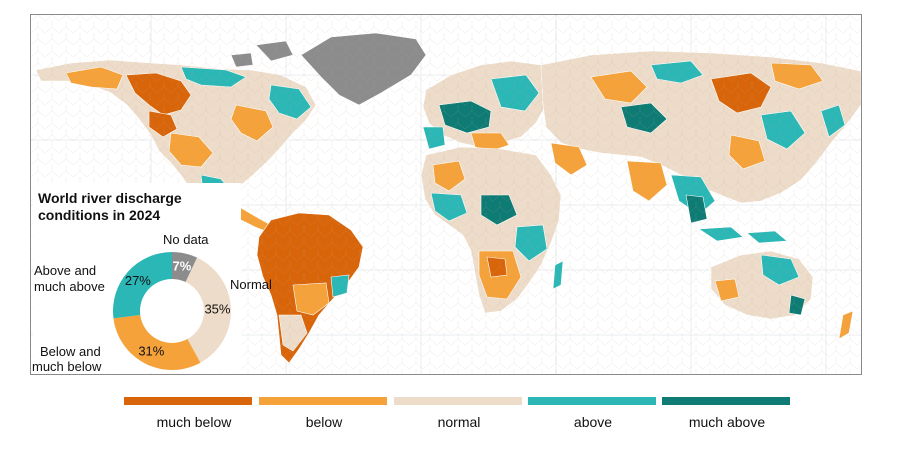  Describe the element at coordinates (726, 401) in the screenshot. I see `legend-bar-much-above` at that location.